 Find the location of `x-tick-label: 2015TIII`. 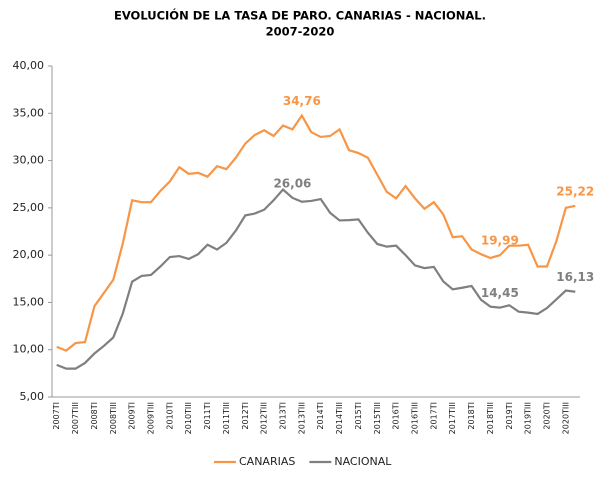

x-tick-label: 2015TIII is located at coordinates (377, 418).